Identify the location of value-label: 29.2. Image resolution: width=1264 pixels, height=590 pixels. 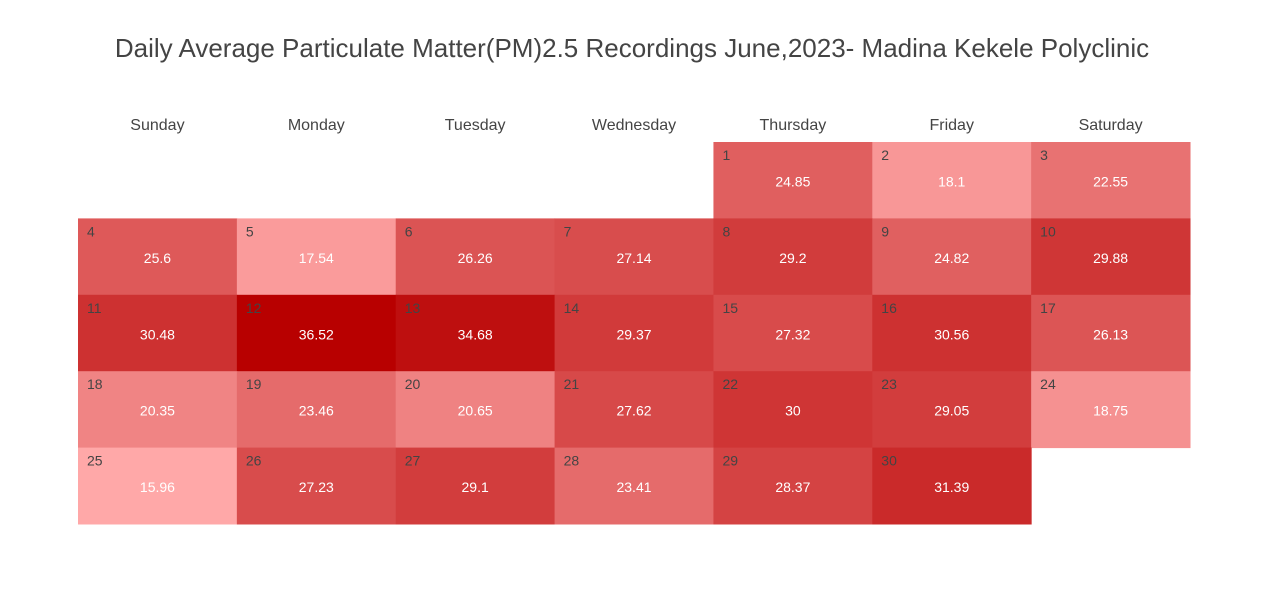
(792, 258).